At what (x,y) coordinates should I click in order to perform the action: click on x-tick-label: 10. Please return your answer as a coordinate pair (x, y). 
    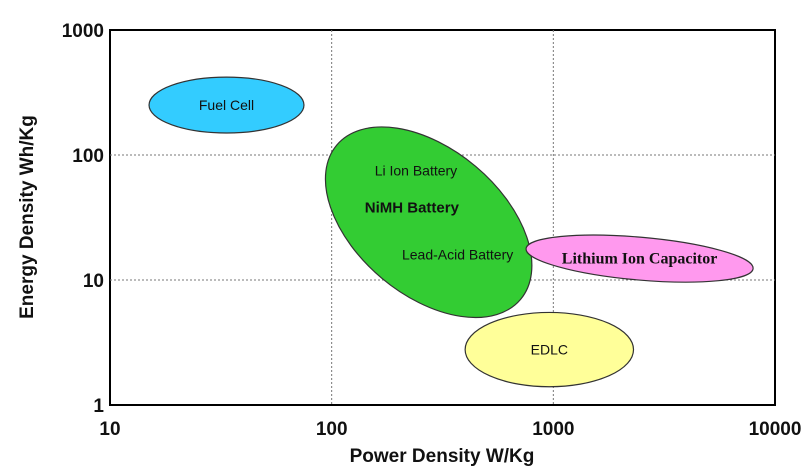
    Looking at the image, I should click on (109, 429).